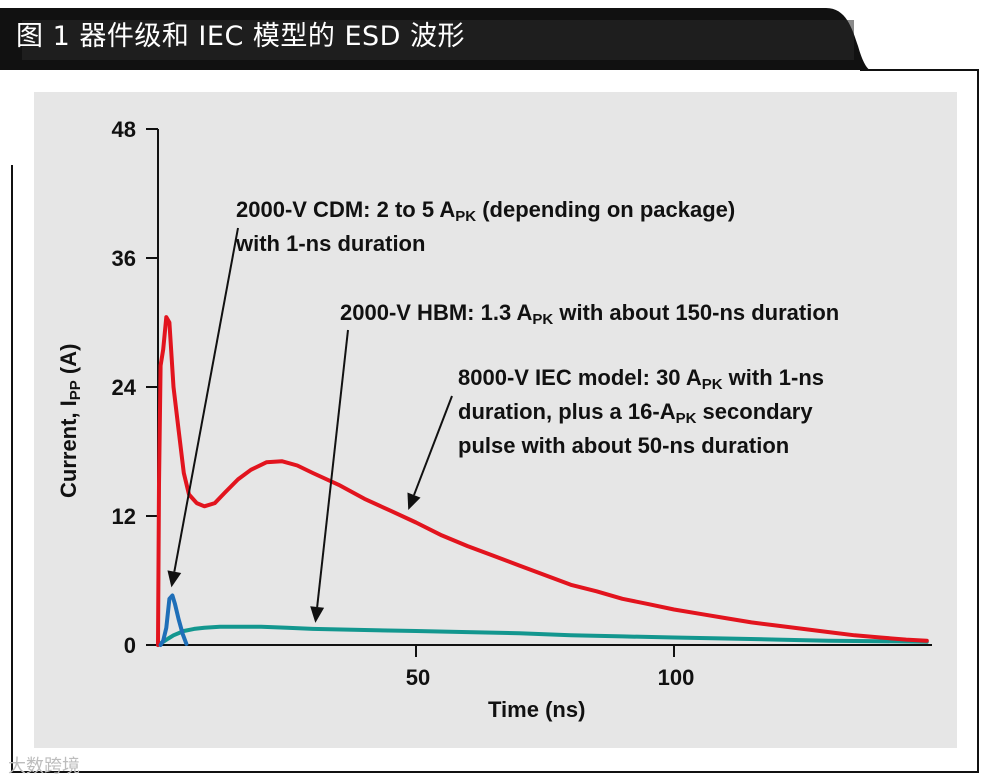 This screenshot has width=990, height=783. What do you see at coordinates (68, 362) in the screenshot?
I see `y-axis-label-tail: (A)` at bounding box center [68, 362].